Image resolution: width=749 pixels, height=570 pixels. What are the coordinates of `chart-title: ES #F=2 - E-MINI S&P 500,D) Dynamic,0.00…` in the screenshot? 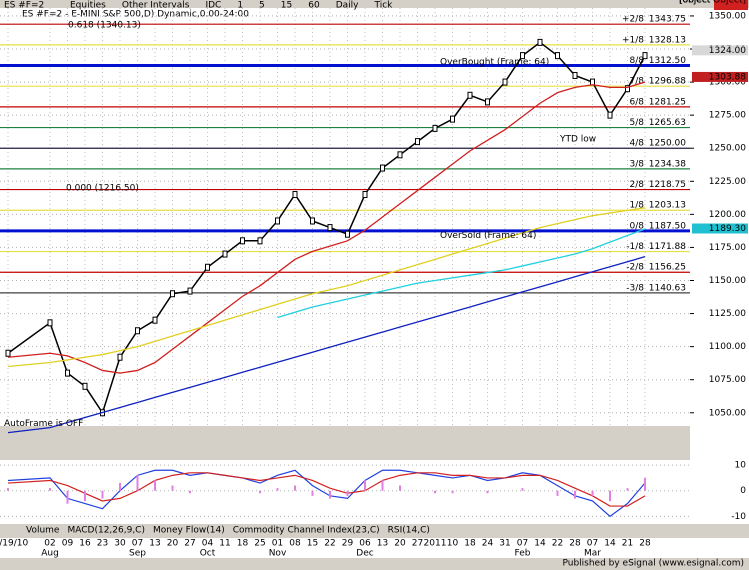 It's located at (135, 15).